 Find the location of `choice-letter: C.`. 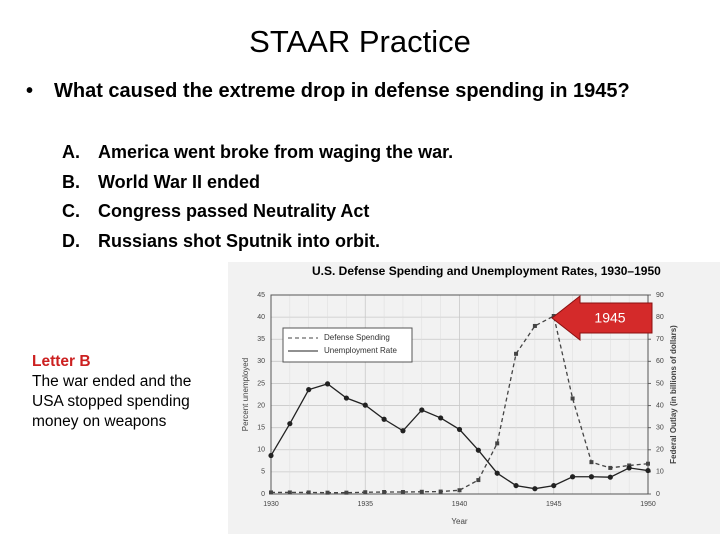

choice-letter: C. is located at coordinates (71, 211).